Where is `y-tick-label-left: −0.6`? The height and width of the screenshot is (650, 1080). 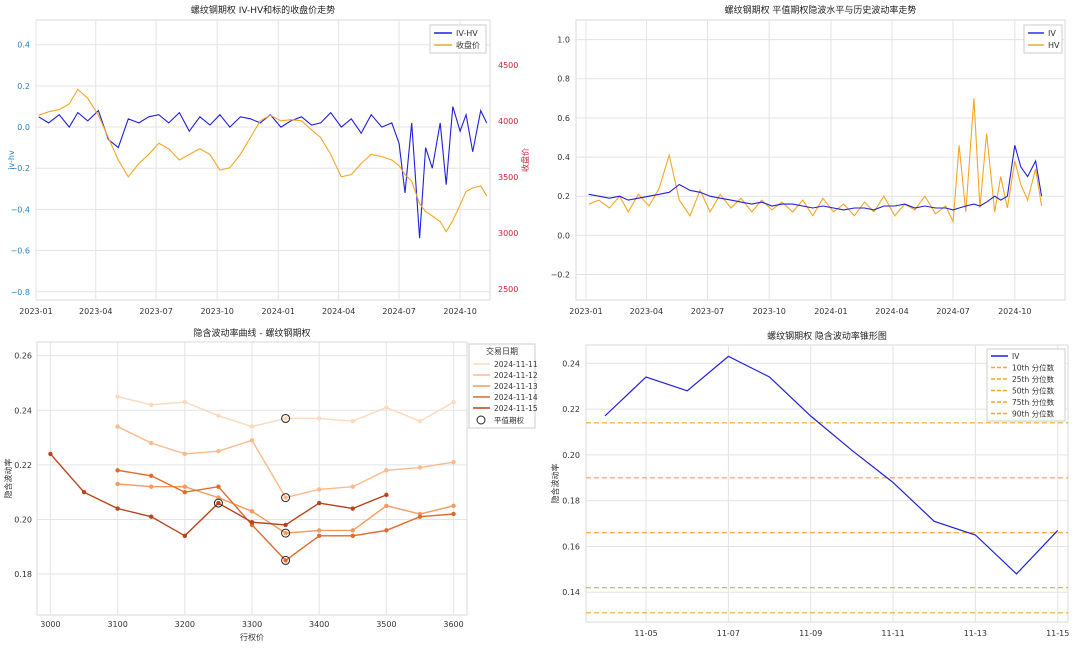 y-tick-label-left: −0.6 is located at coordinates (20, 251).